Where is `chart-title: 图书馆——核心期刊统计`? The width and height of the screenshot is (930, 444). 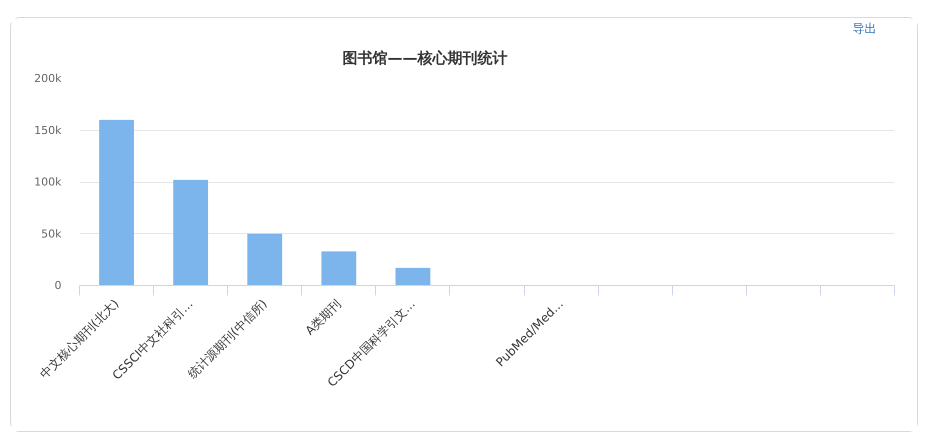 chart-title: 图书馆——核心期刊统计 is located at coordinates (425, 58).